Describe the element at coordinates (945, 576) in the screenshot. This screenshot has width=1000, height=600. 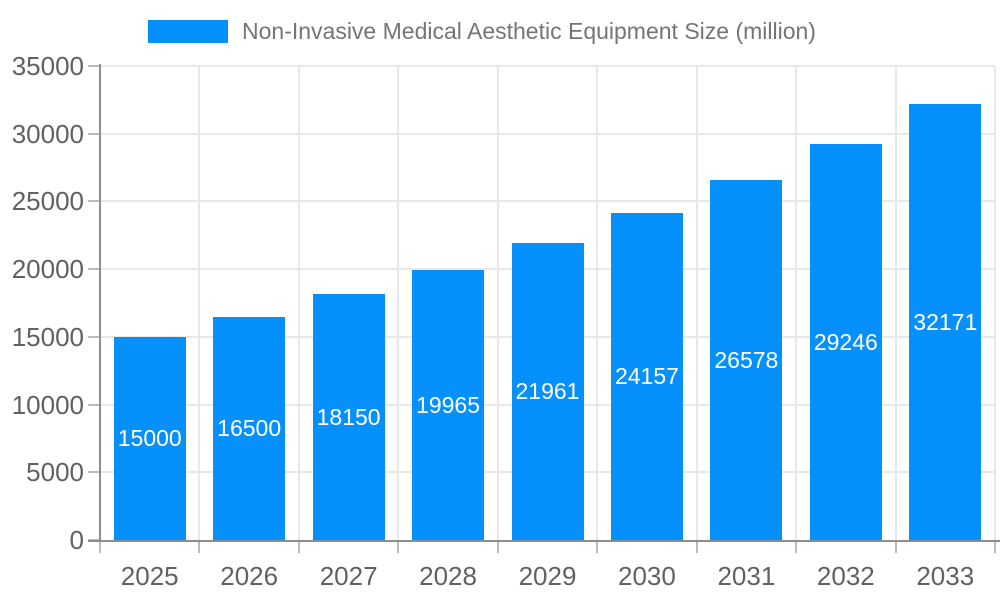
I see `x-axis-category-label: 2033` at that location.